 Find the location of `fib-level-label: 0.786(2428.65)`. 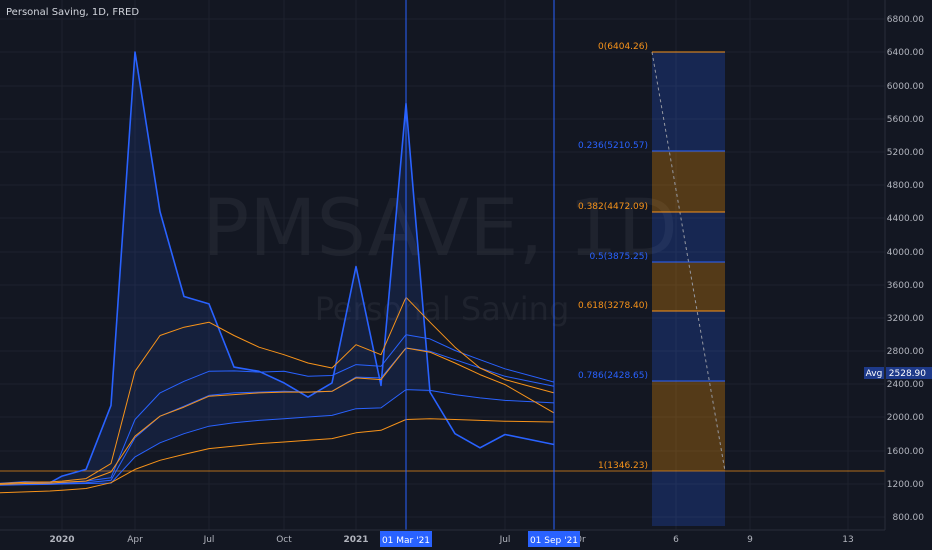

fib-level-label: 0.786(2428.65) is located at coordinates (613, 376).